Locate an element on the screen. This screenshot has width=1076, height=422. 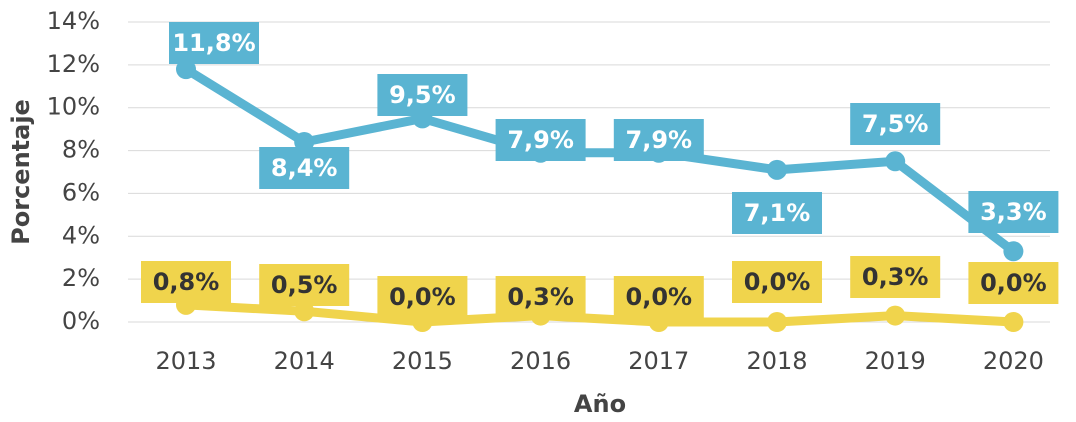
y-tick-label: 0% is located at coordinates (81, 321).